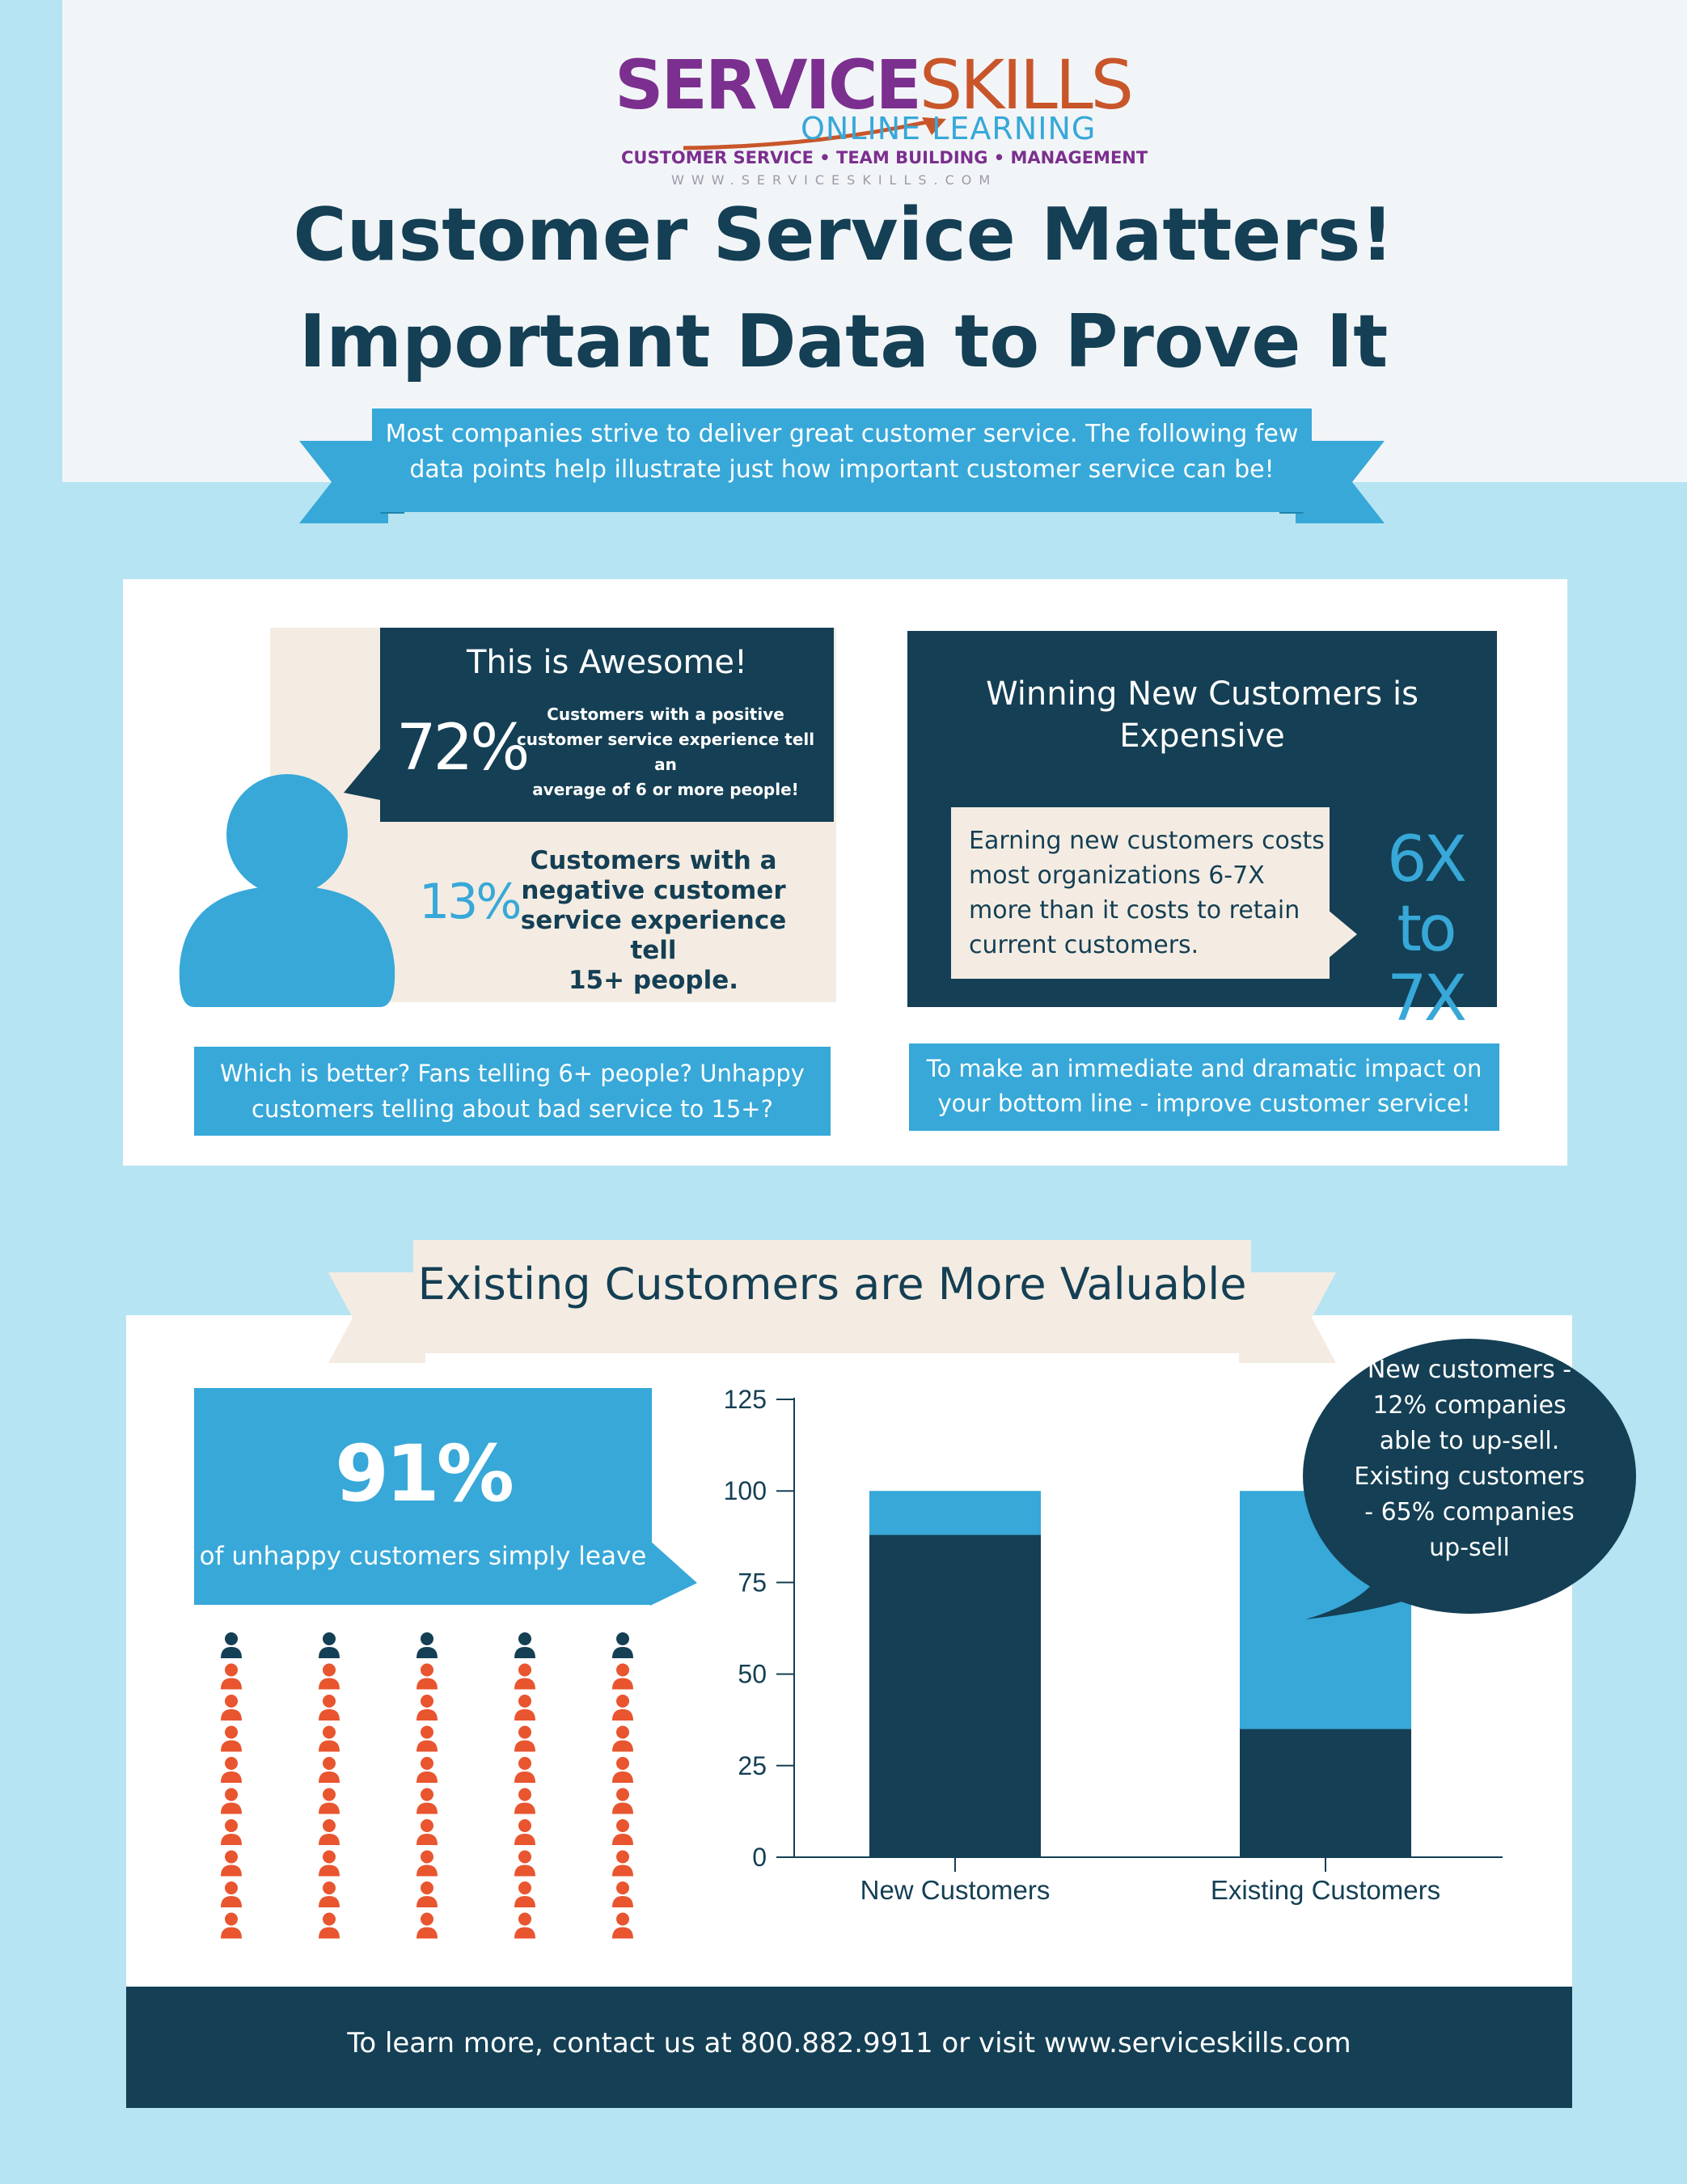 This screenshot has width=1687, height=2184. I want to click on footer, so click(849, 2047).